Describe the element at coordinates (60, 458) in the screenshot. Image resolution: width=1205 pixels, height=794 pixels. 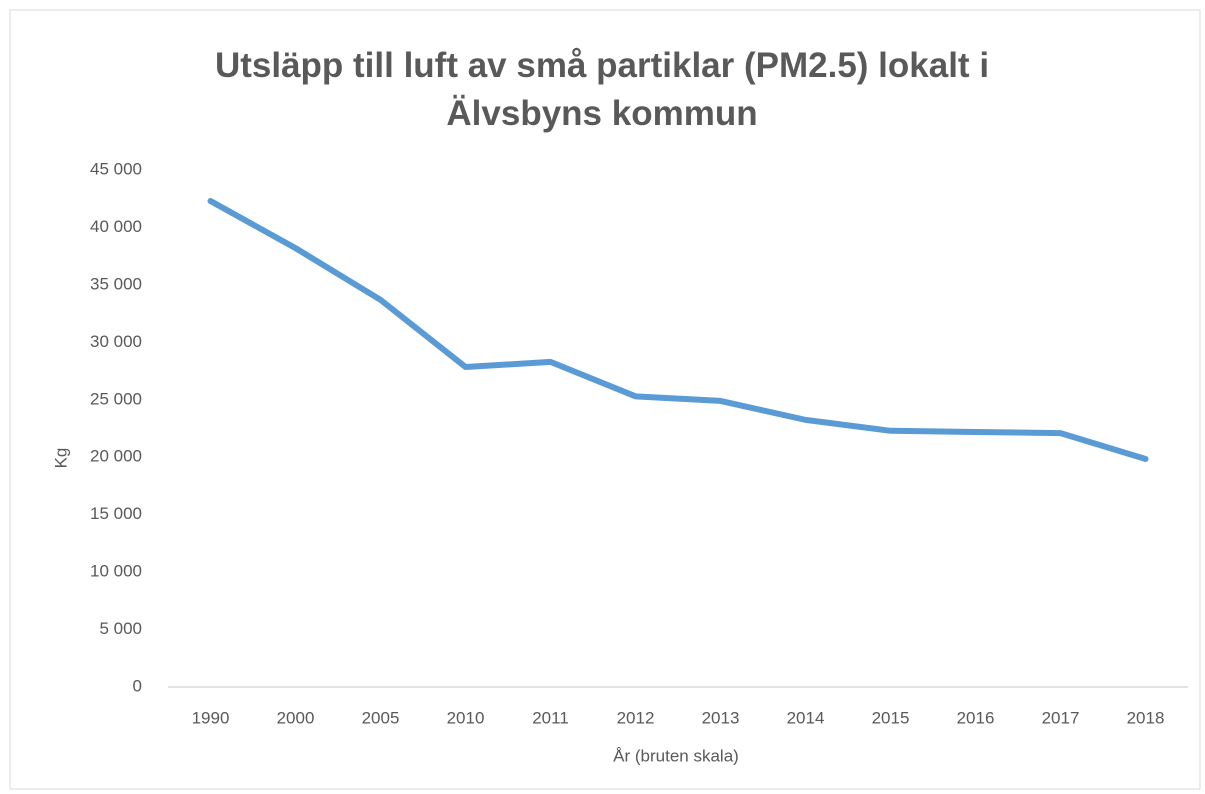
I see `y-axis-label: Kg` at that location.